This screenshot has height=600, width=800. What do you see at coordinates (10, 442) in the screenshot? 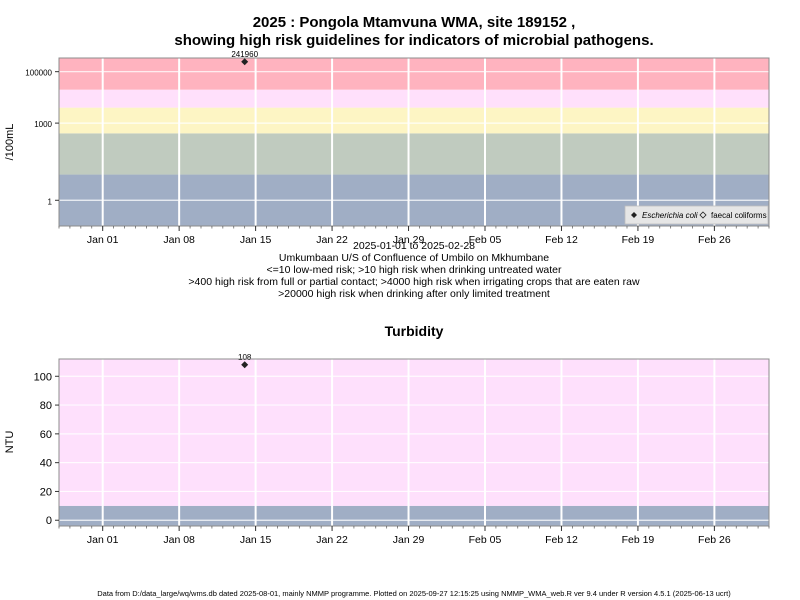
I see `y-axis-label: NTU` at bounding box center [10, 442].